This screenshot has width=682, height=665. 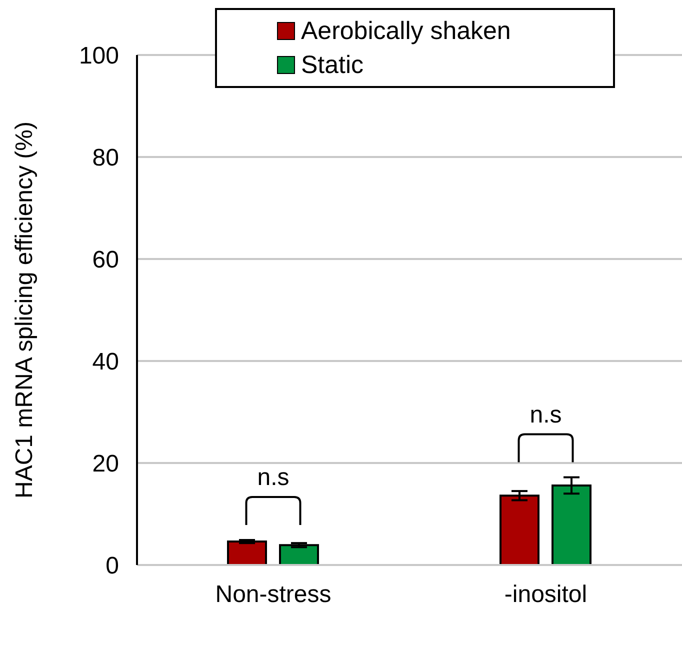 I want to click on y-tick-label: 80, so click(x=105, y=158).